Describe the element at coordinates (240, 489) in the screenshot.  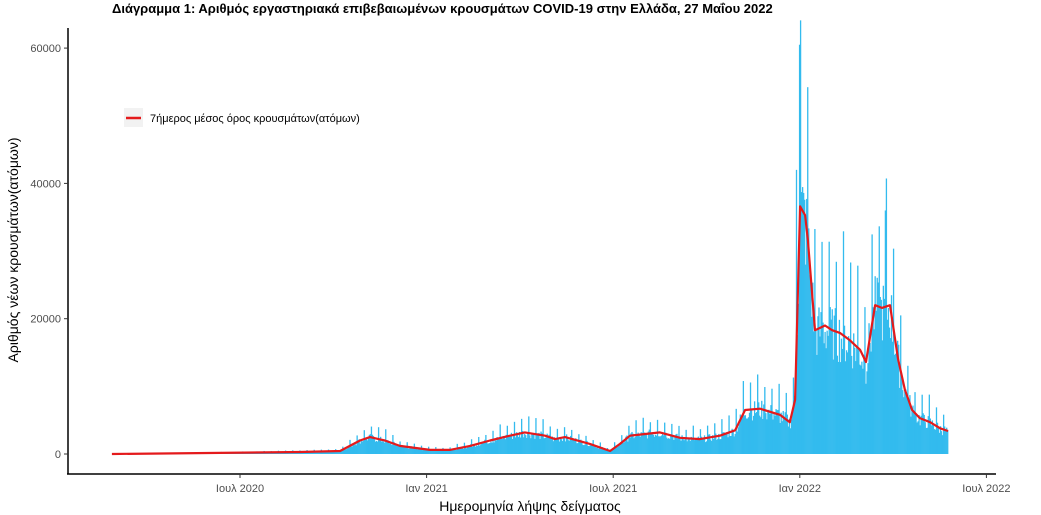
I see `x-tick-label: Ιουλ 2020` at that location.